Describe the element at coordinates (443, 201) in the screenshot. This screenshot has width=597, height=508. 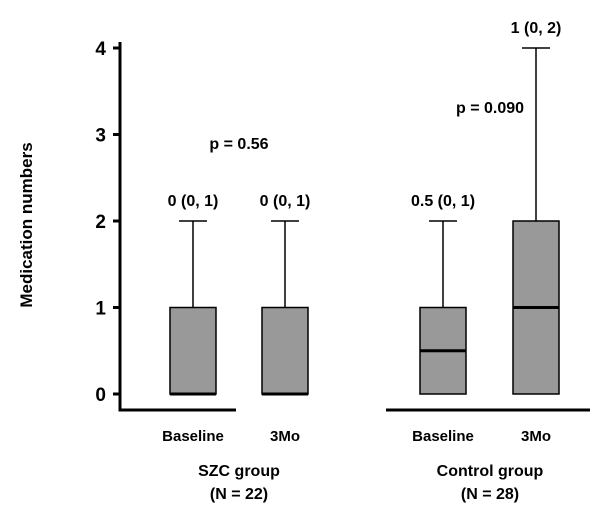
I see `box-annotation: 0.5 (0, 1)` at that location.